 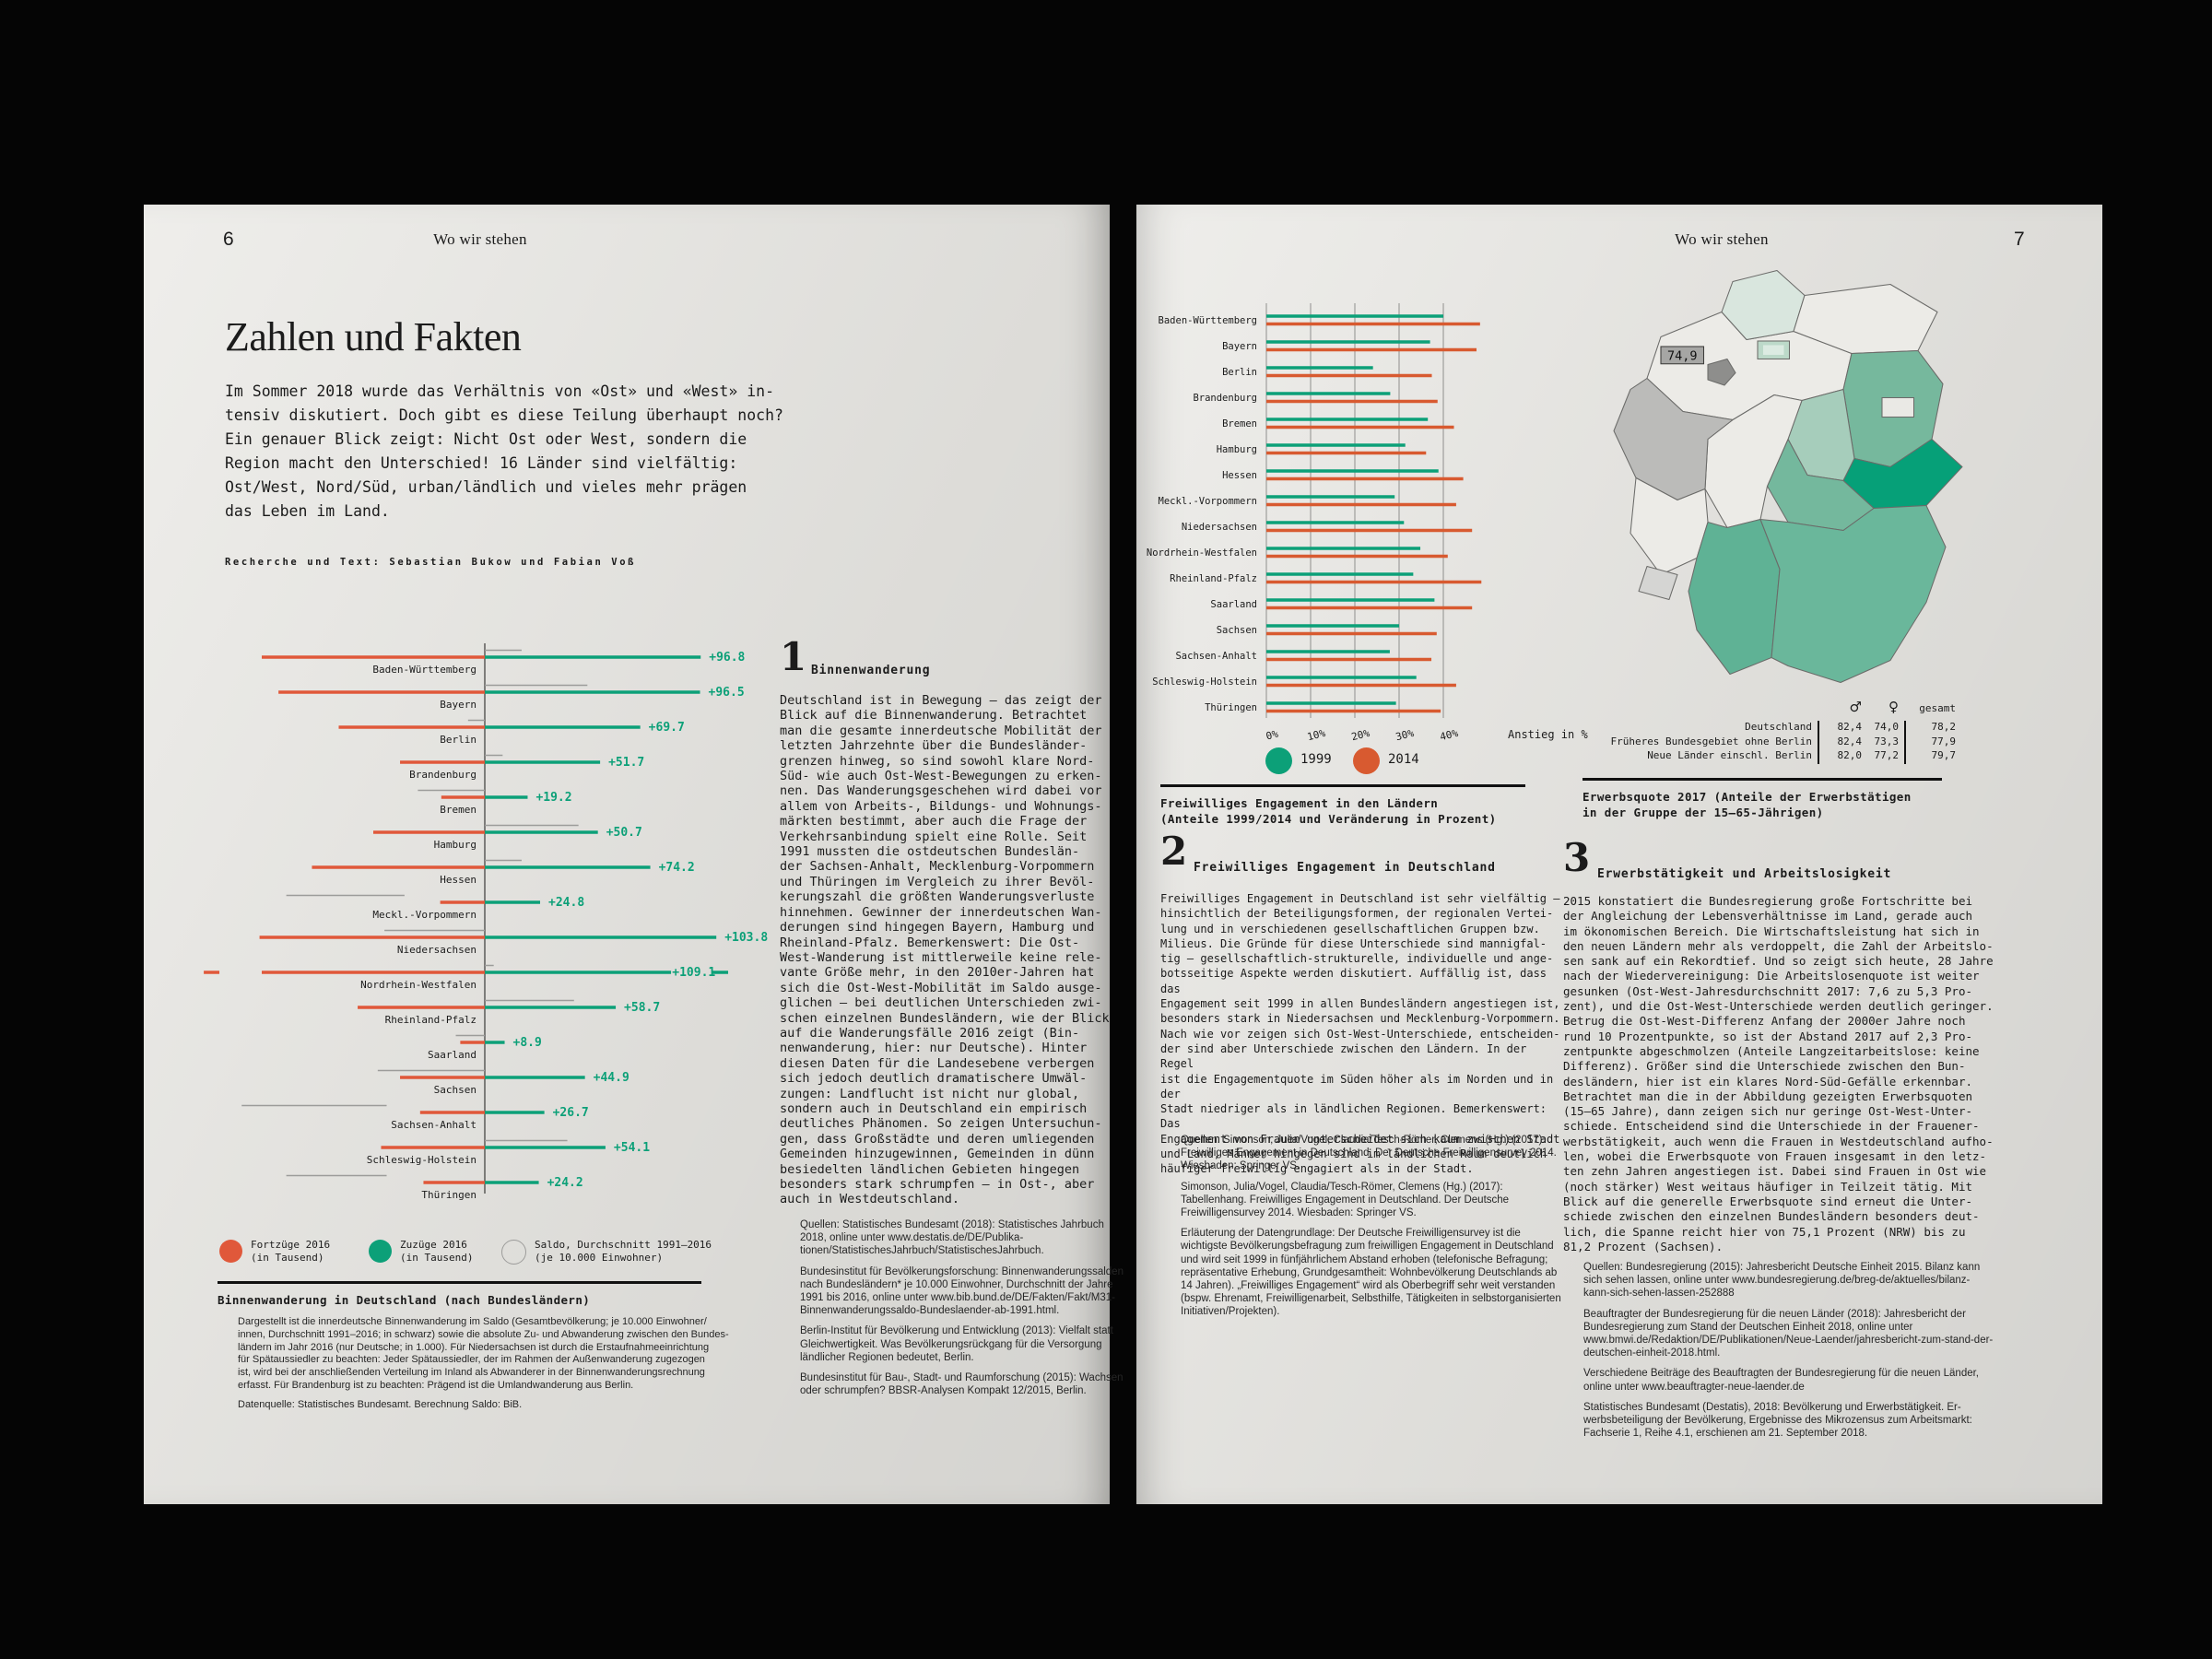 I want to click on svg-text: Saarland, so click(x=452, y=1055).